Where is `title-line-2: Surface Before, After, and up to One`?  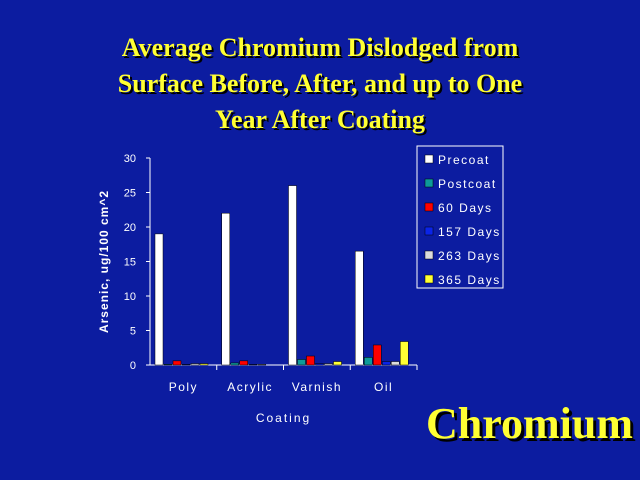 title-line-2: Surface Before, After, and up to One is located at coordinates (320, 83).